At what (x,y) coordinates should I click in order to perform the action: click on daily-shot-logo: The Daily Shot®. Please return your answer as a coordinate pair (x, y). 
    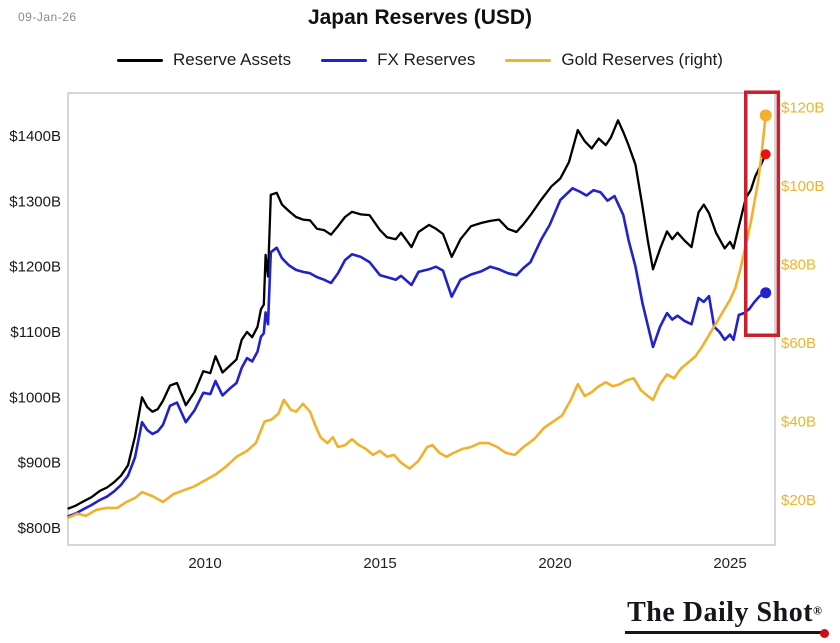
    Looking at the image, I should click on (727, 617).